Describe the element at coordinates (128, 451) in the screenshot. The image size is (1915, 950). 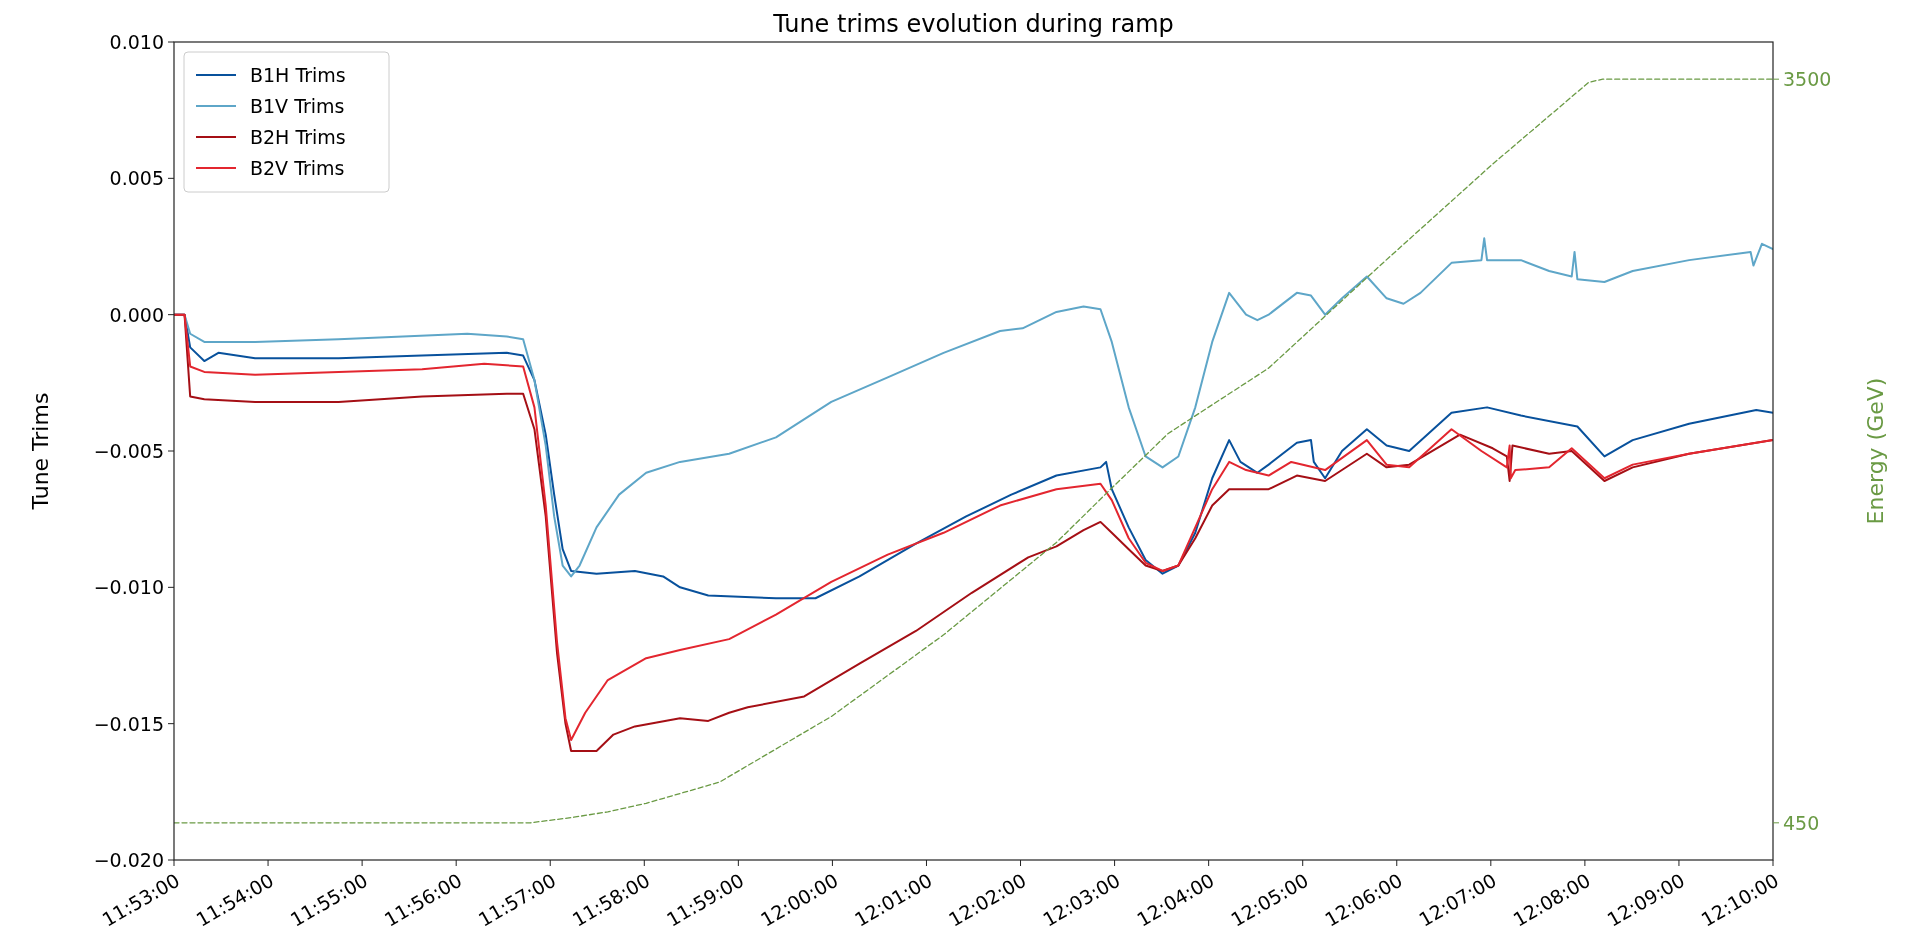
I see `y-tick-label: −0.005` at that location.